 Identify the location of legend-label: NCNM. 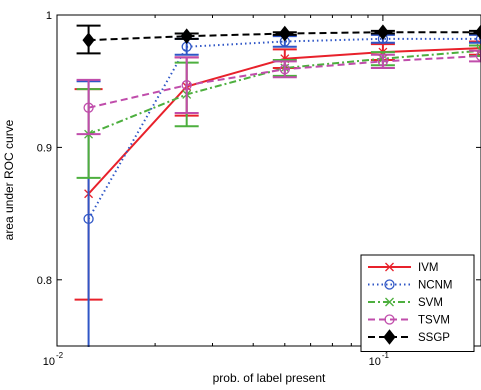
(435, 286).